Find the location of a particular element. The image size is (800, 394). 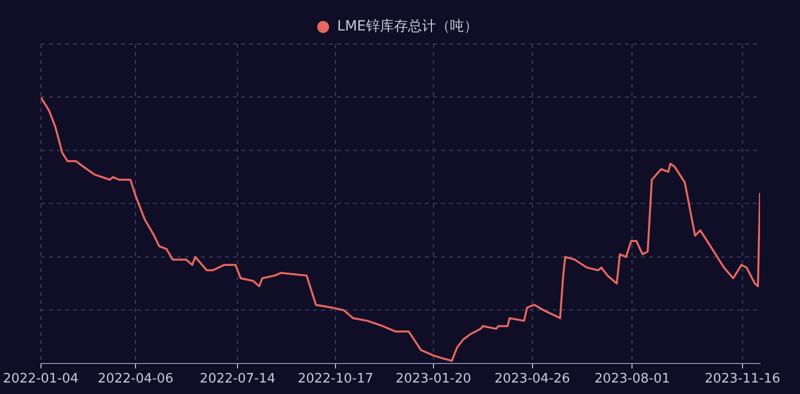

x-tick-label: 2023-11-16 is located at coordinates (742, 379).